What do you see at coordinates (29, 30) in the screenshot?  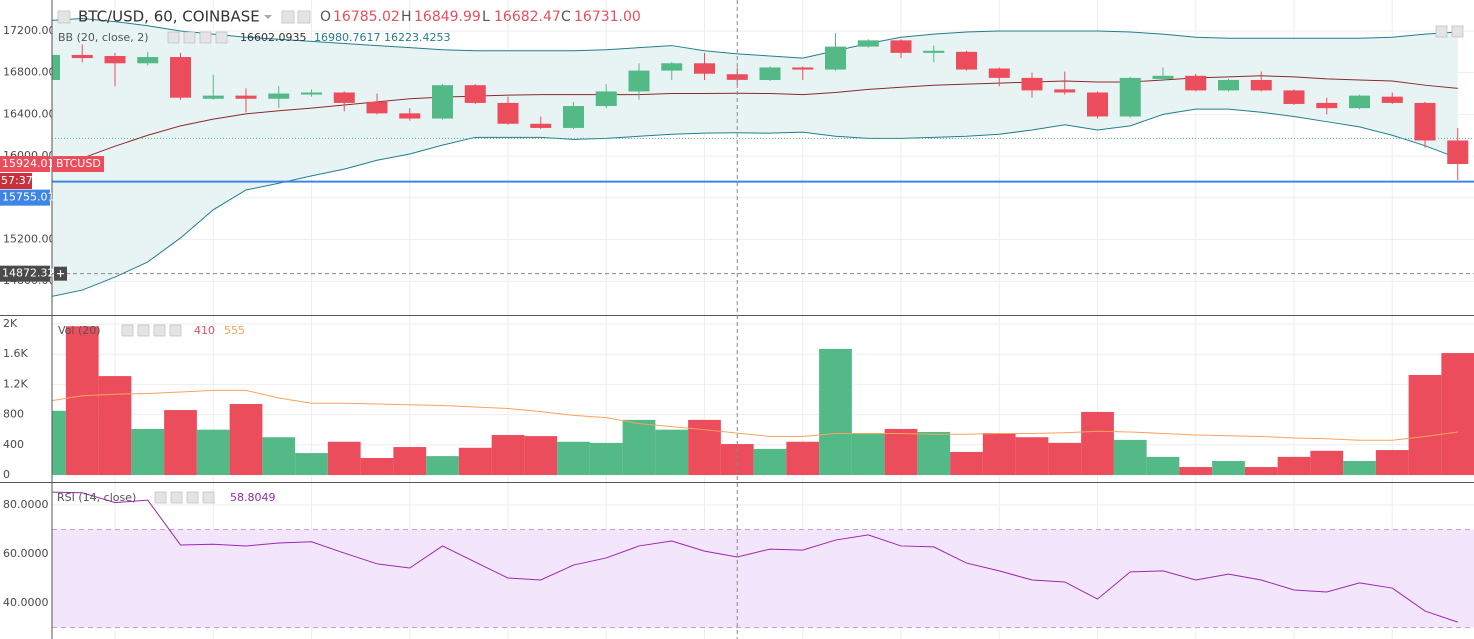 I see `y-tick-label: 17200.00` at bounding box center [29, 30].